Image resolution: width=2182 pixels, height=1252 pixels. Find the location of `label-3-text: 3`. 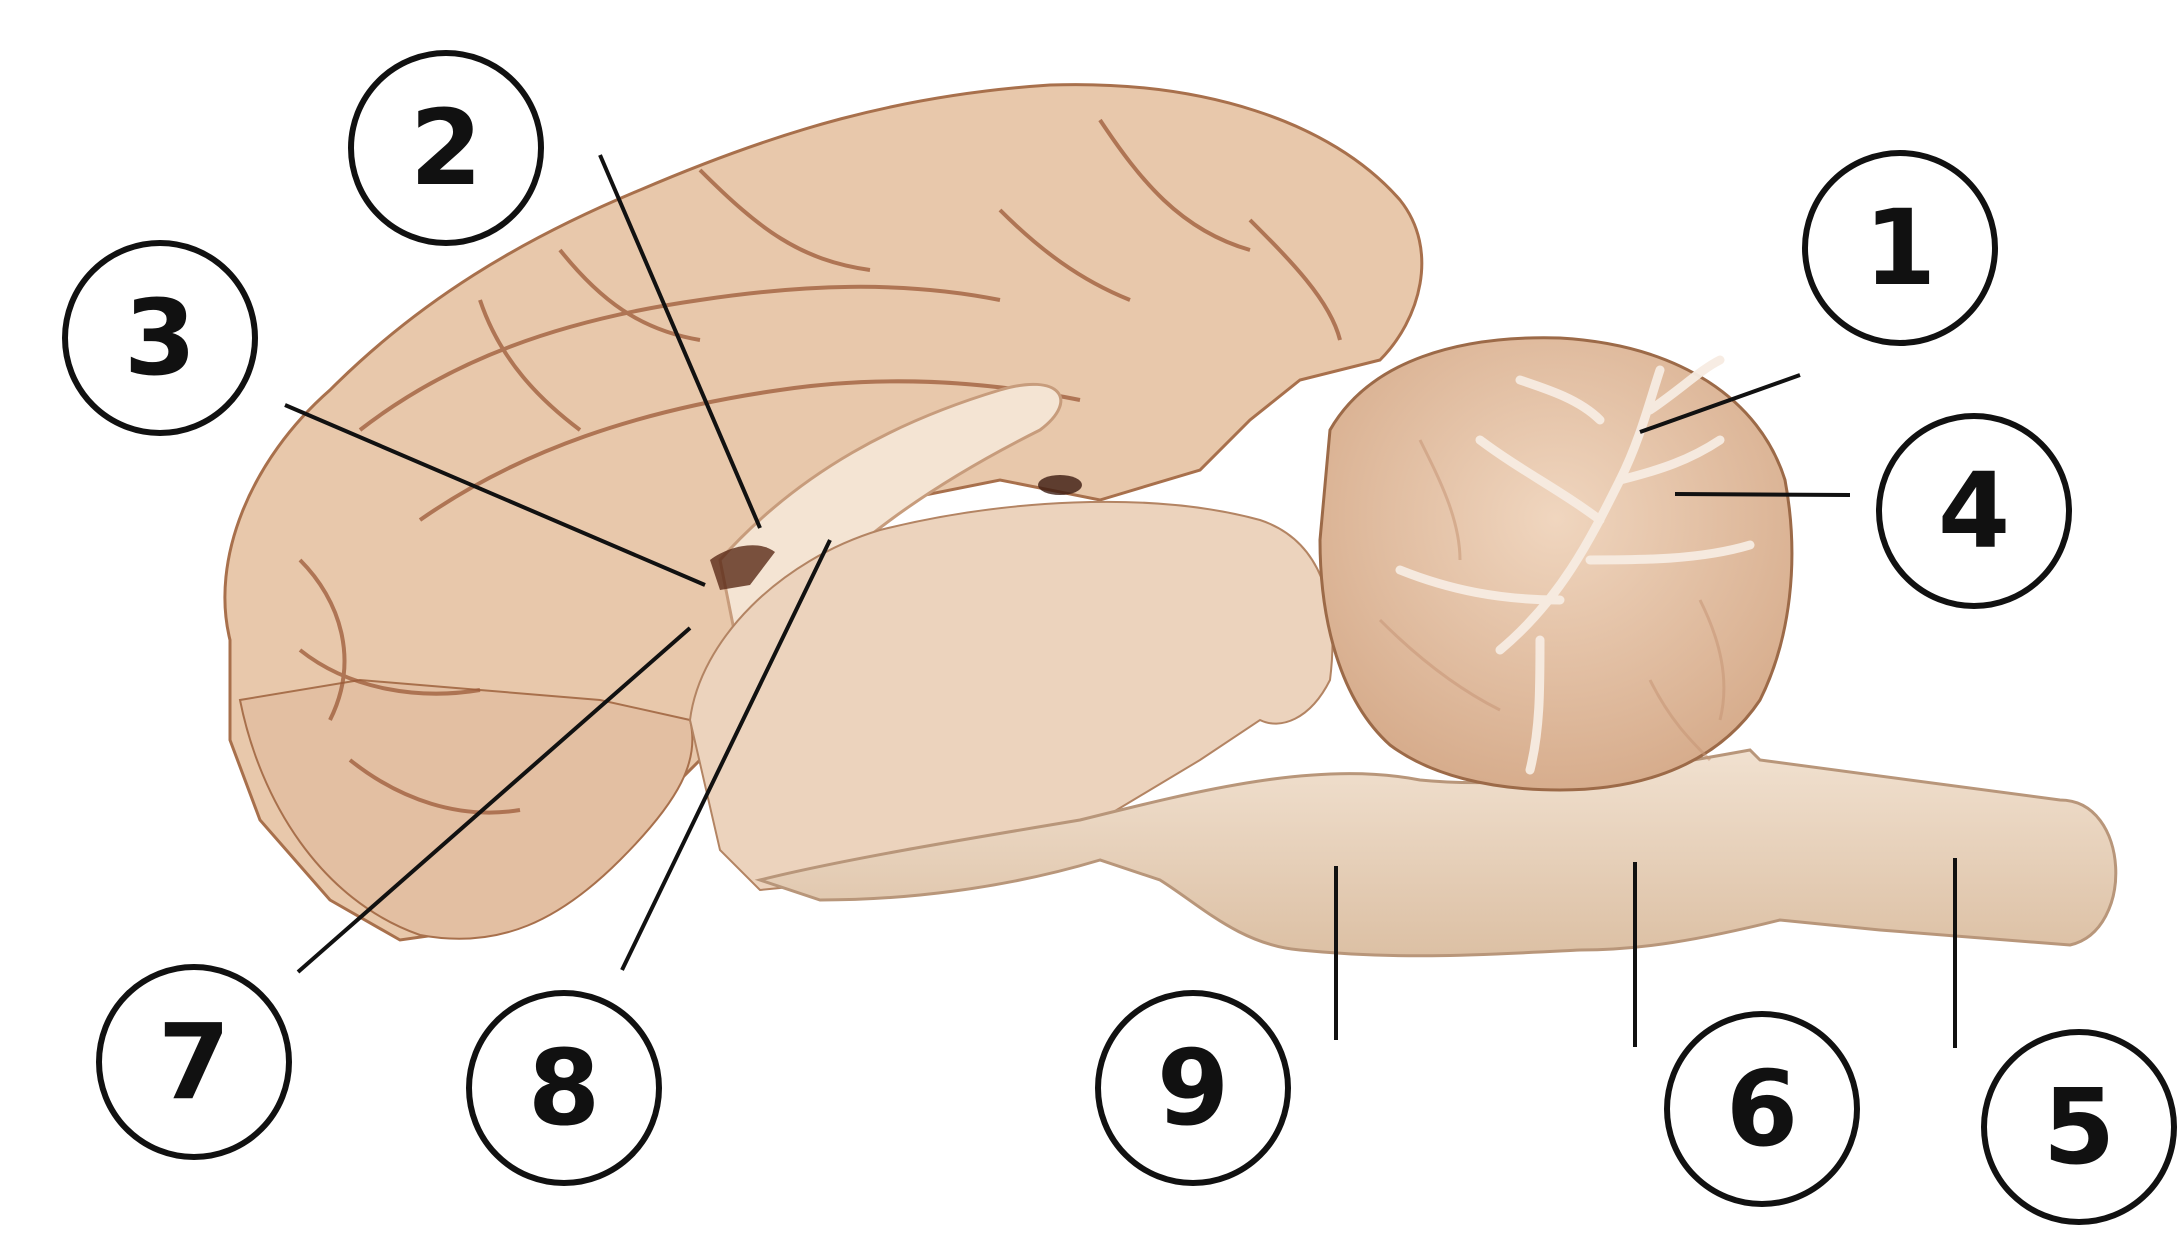

label-3-text: 3 is located at coordinates (160, 338).